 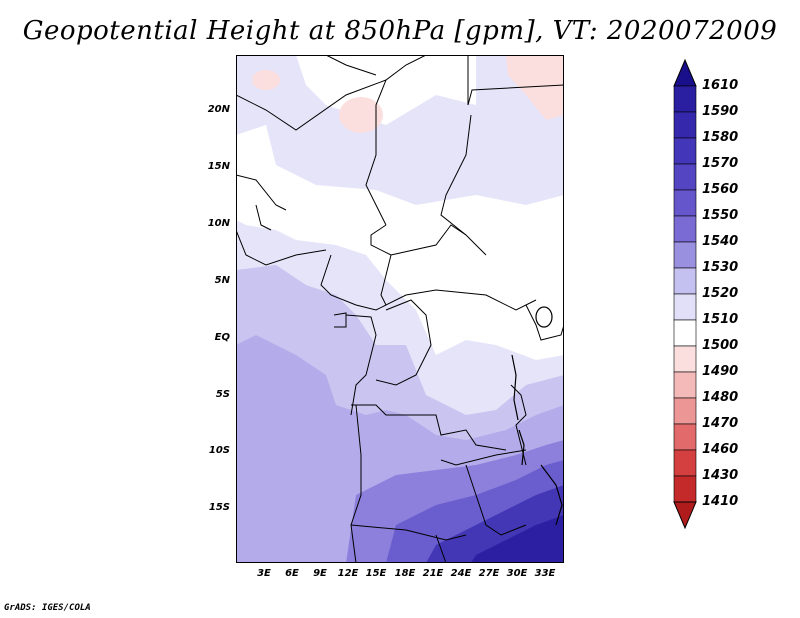 I want to click on colorbar-level-label: 1550, so click(x=720, y=215).